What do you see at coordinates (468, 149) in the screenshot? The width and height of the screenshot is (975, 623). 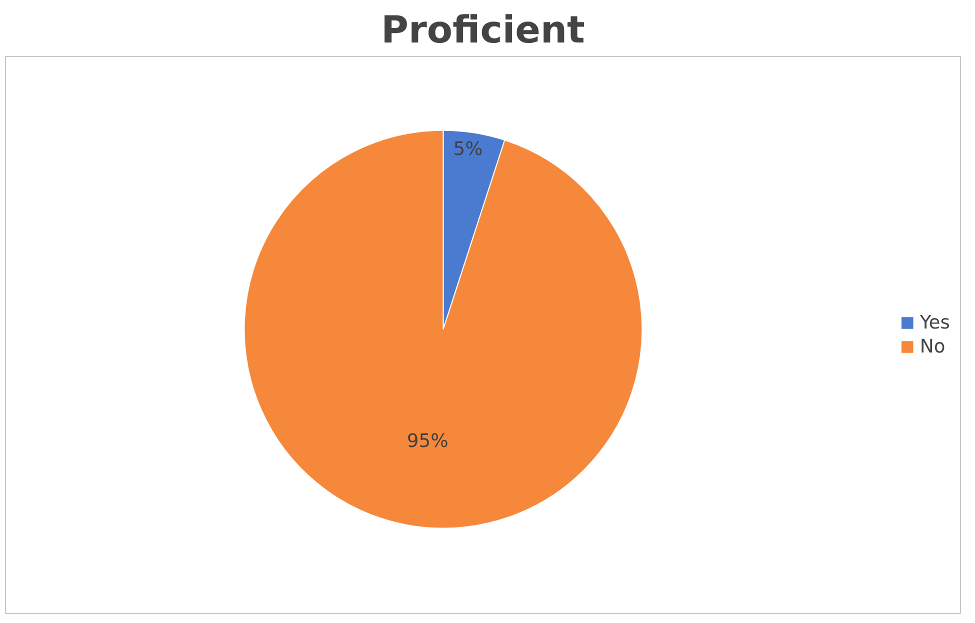 I see `data-label: 5%` at bounding box center [468, 149].